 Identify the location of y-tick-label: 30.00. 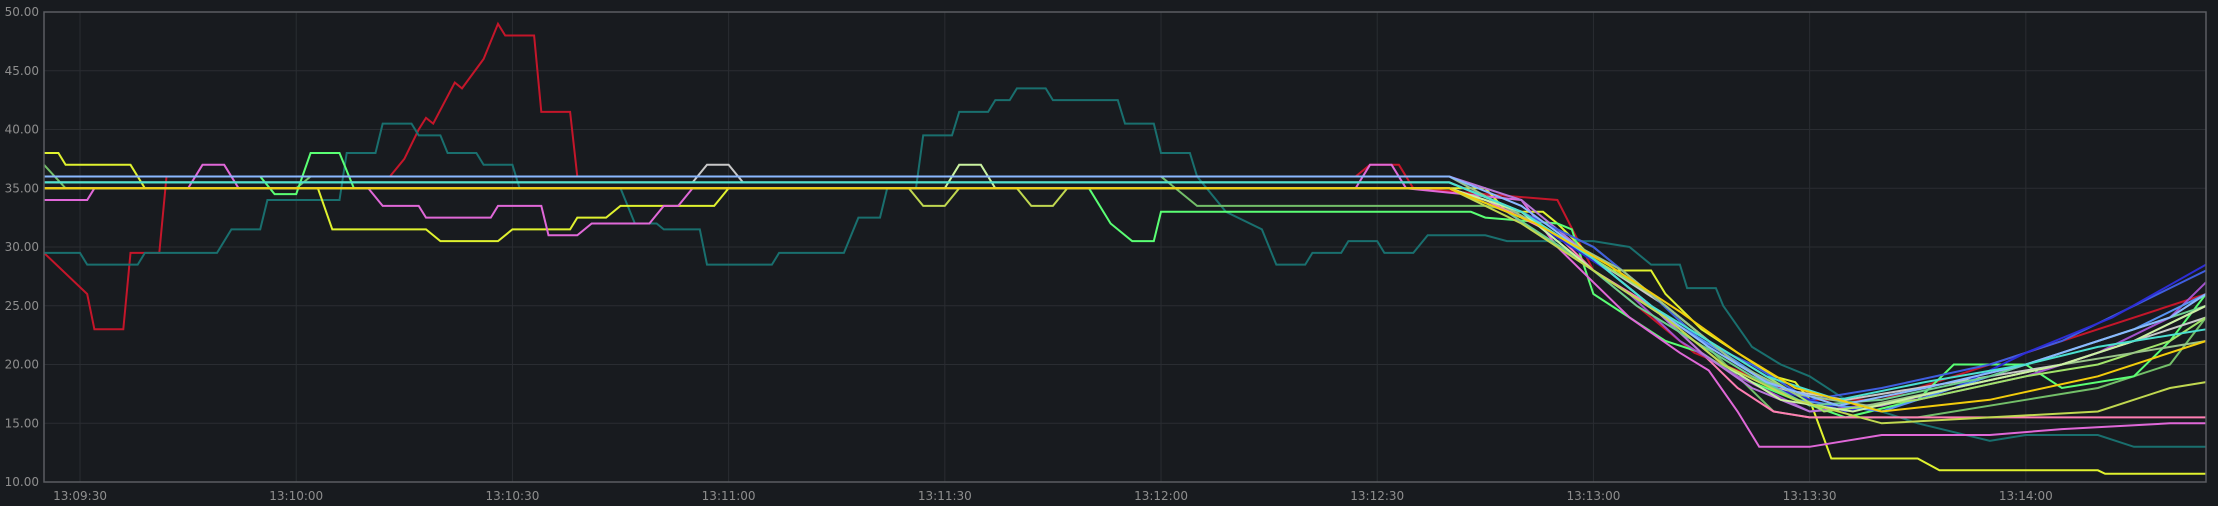
(22, 247).